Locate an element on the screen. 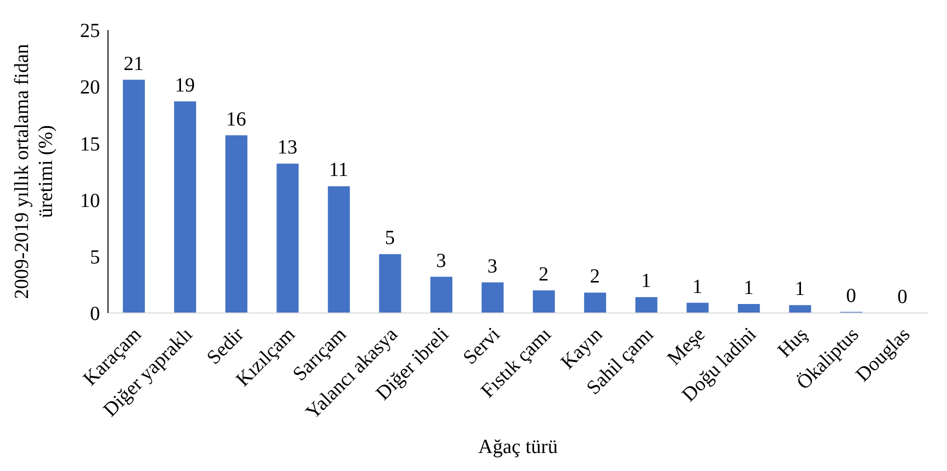 The width and height of the screenshot is (947, 471). y-tick-label: 25 is located at coordinates (90, 31).